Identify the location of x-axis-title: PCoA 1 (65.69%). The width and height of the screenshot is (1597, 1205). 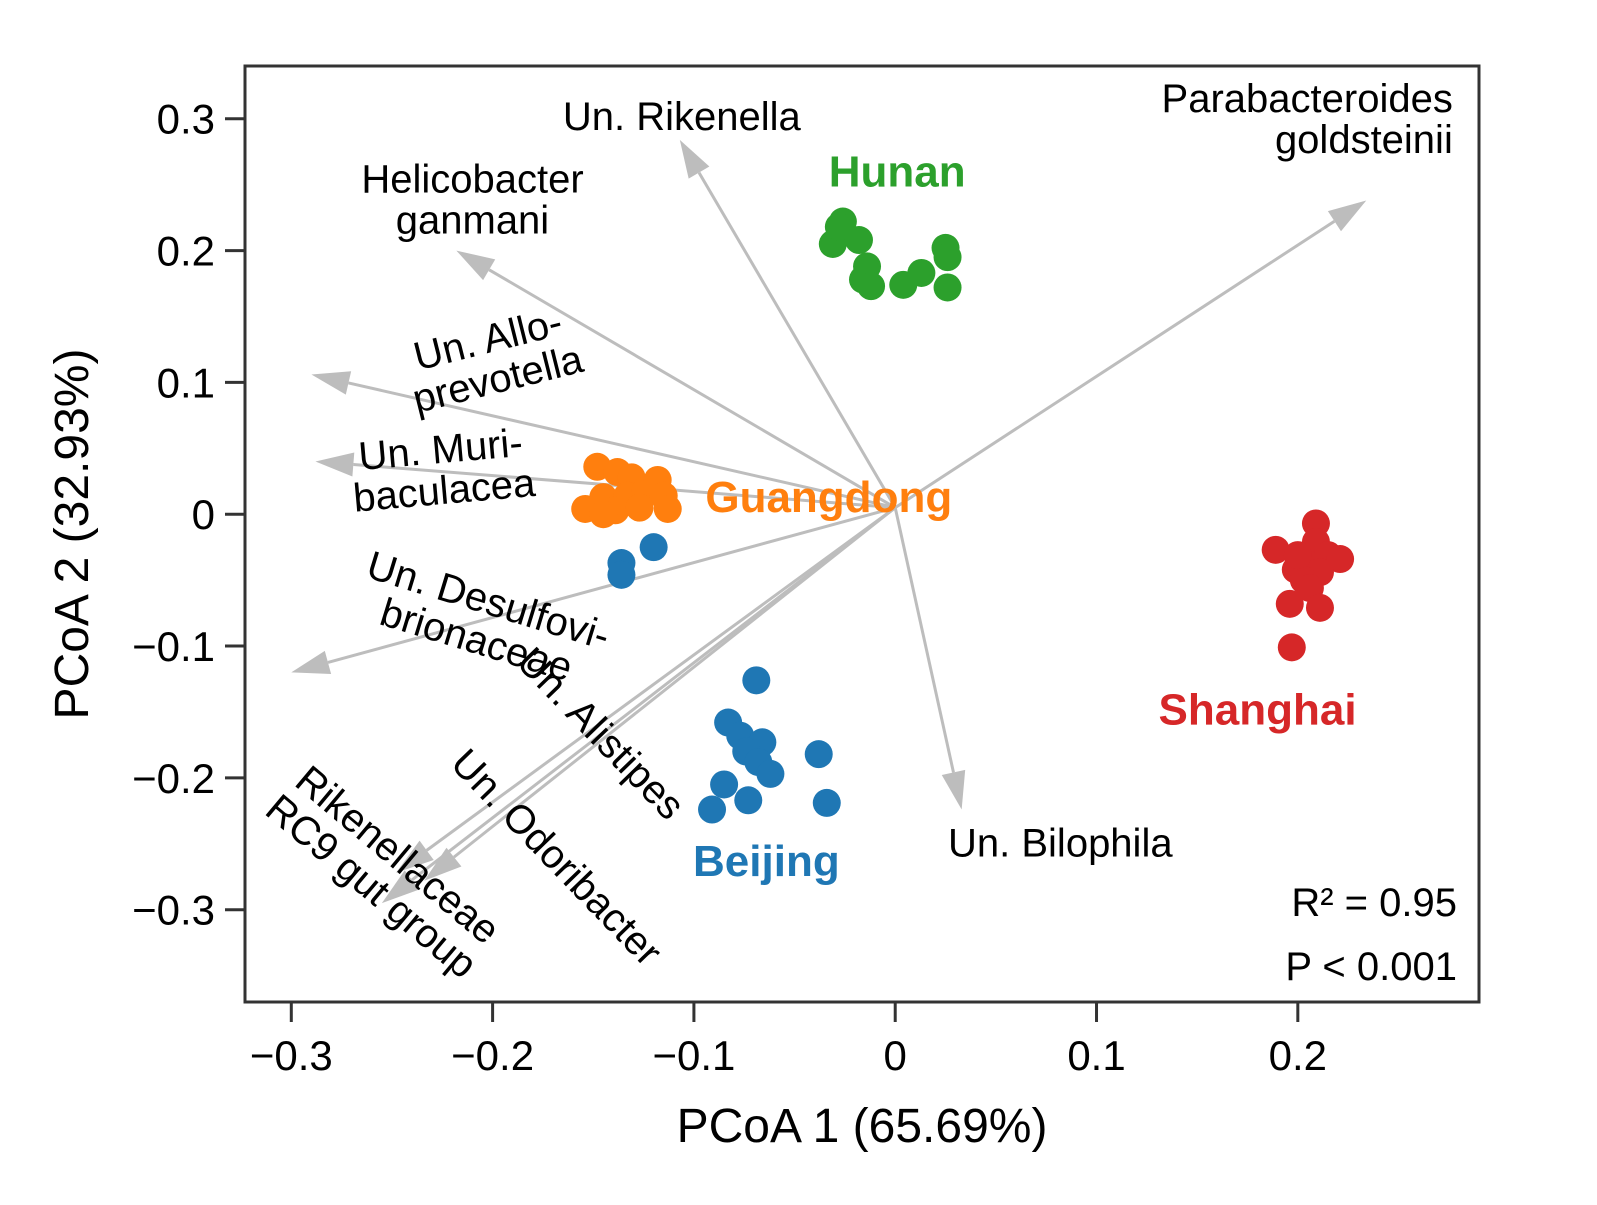
(862, 1126).